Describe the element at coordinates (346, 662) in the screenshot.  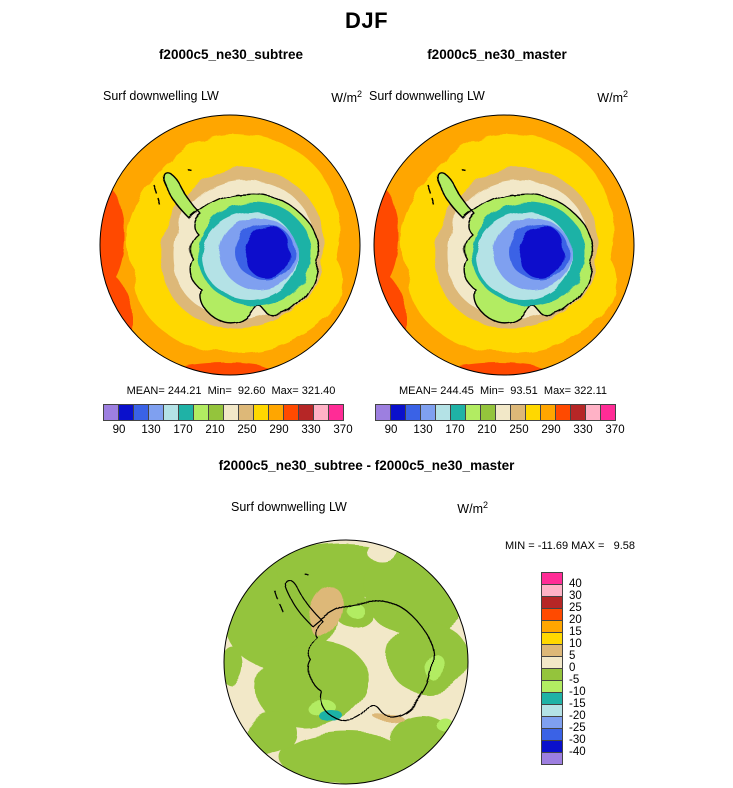
I see `map-difference-polar-plot` at that location.